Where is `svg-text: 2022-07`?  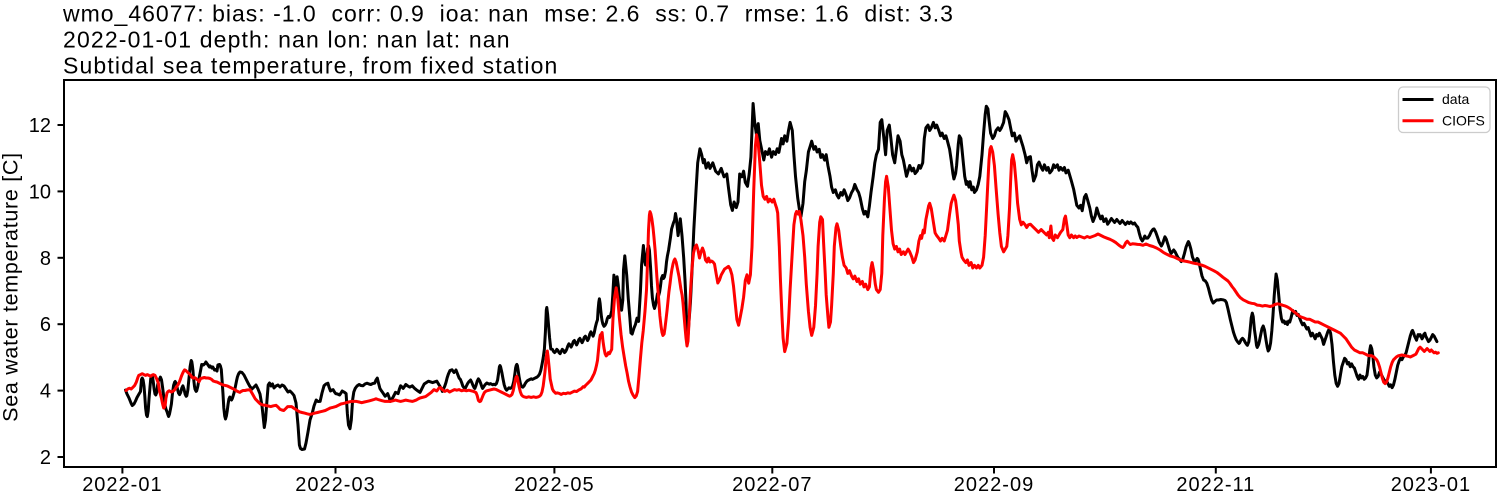 svg-text: 2022-07 is located at coordinates (772, 485).